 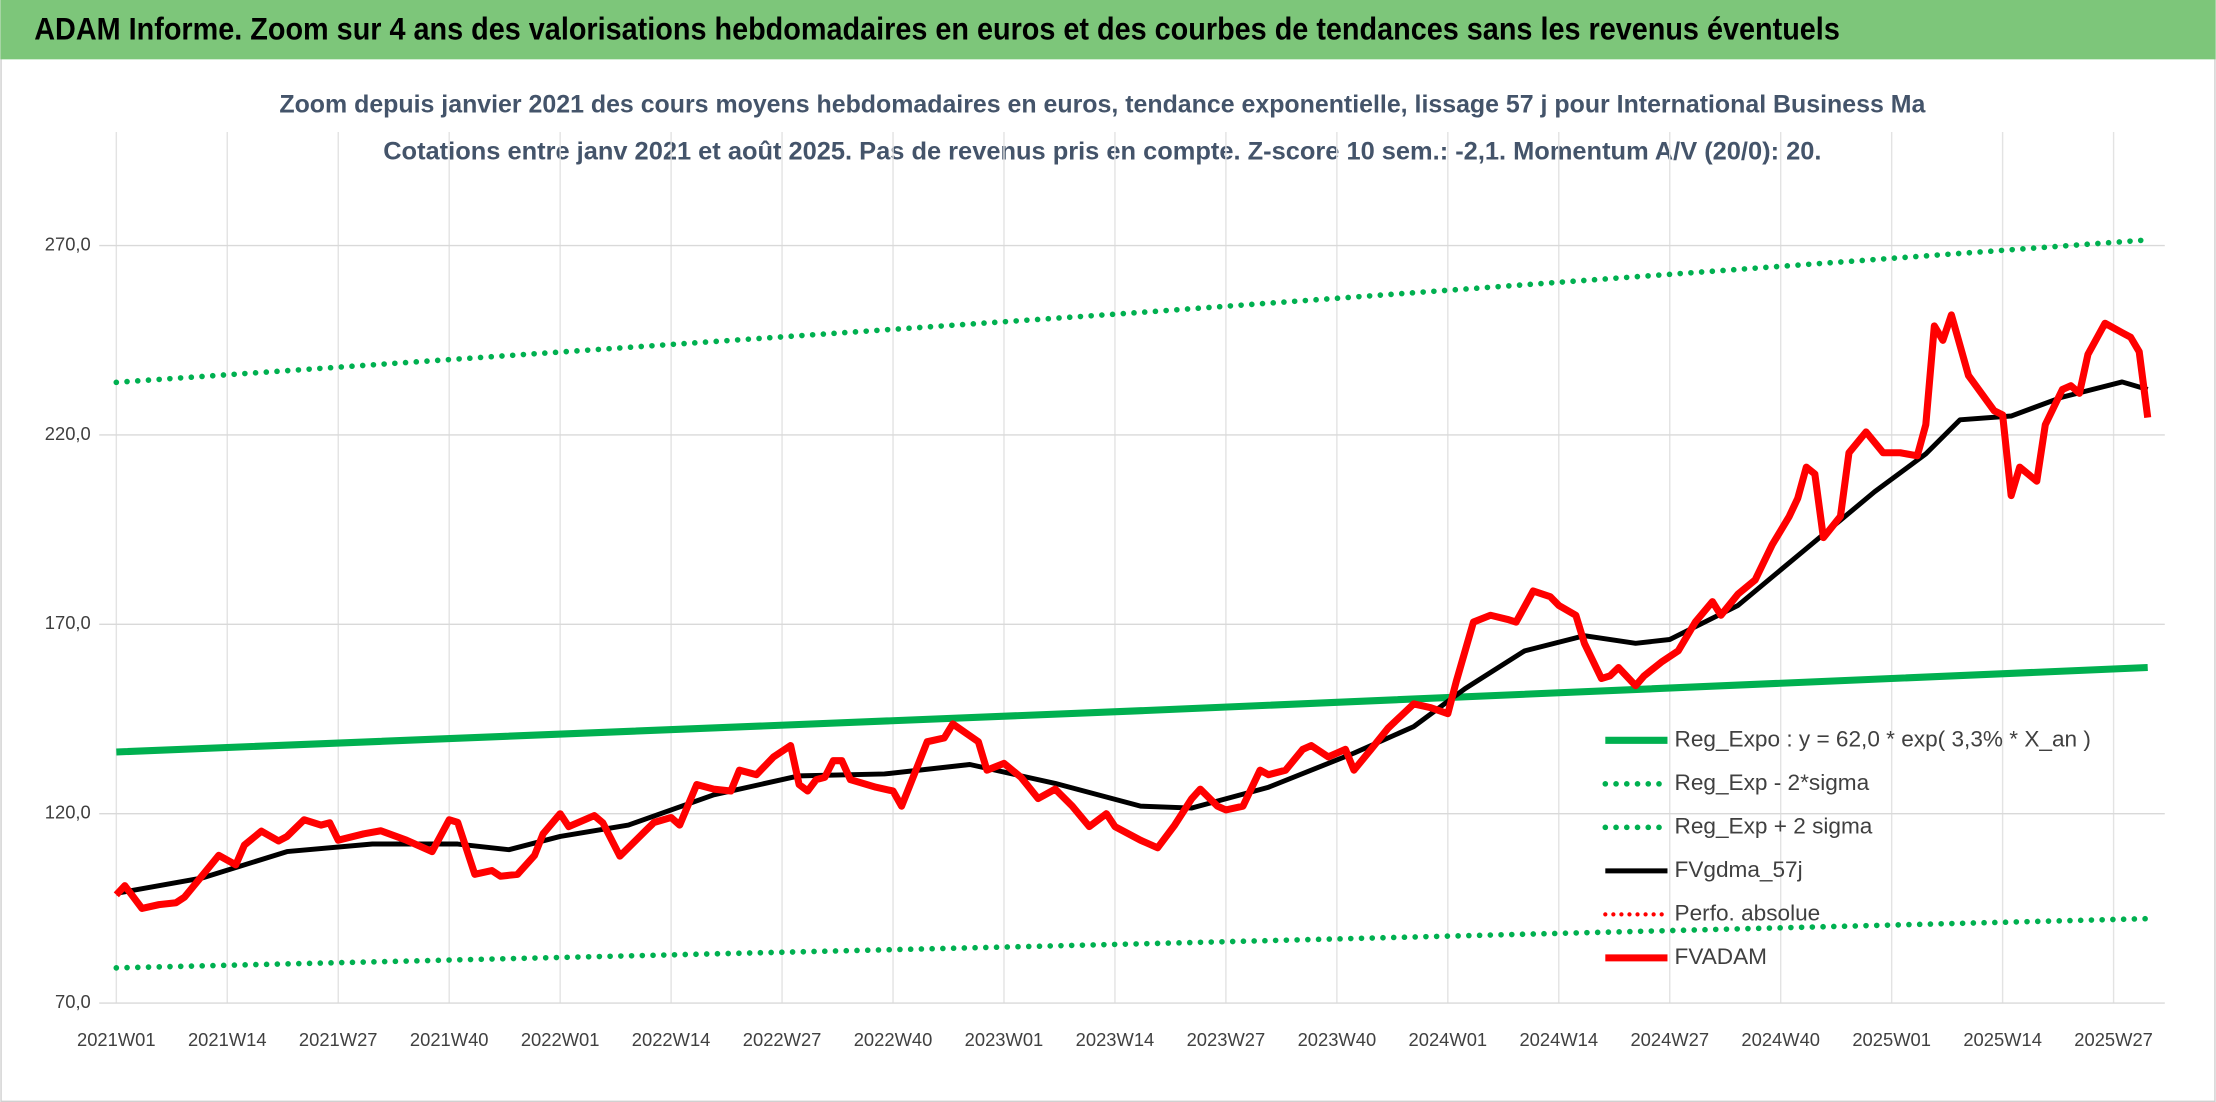 I want to click on x-tick-label: 2025W27, so click(x=2113, y=1039).